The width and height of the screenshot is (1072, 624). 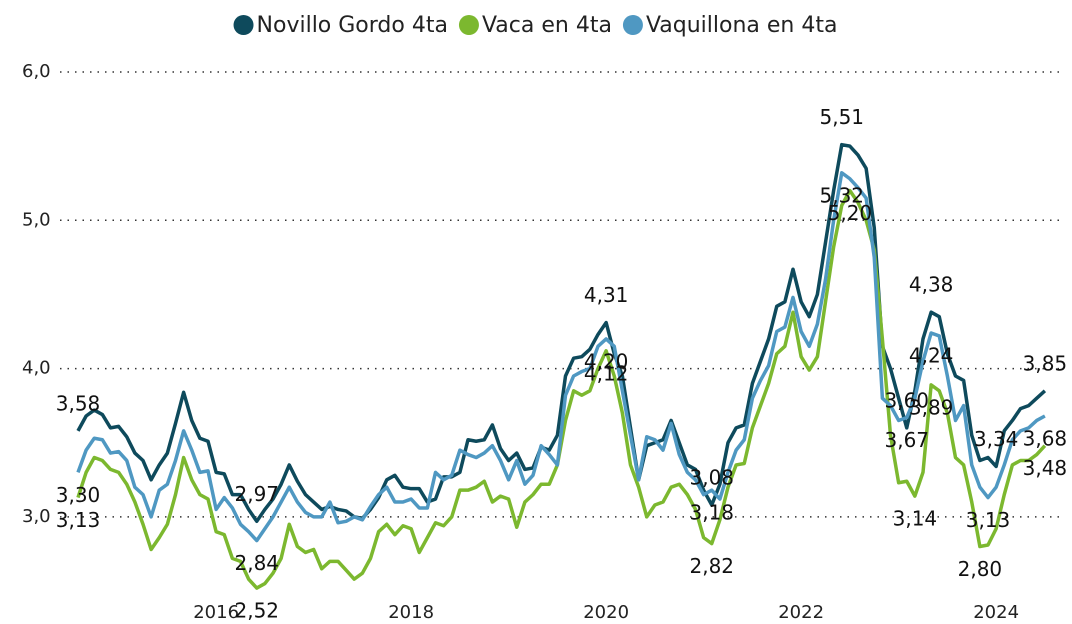 I want to click on data-label: 4,31, so click(x=606, y=295).